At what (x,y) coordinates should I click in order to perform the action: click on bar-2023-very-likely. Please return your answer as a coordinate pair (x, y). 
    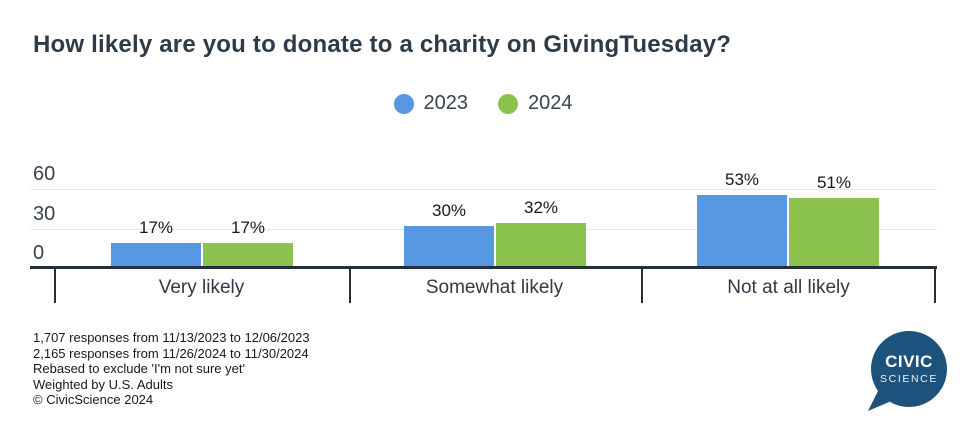
    Looking at the image, I should click on (156, 254).